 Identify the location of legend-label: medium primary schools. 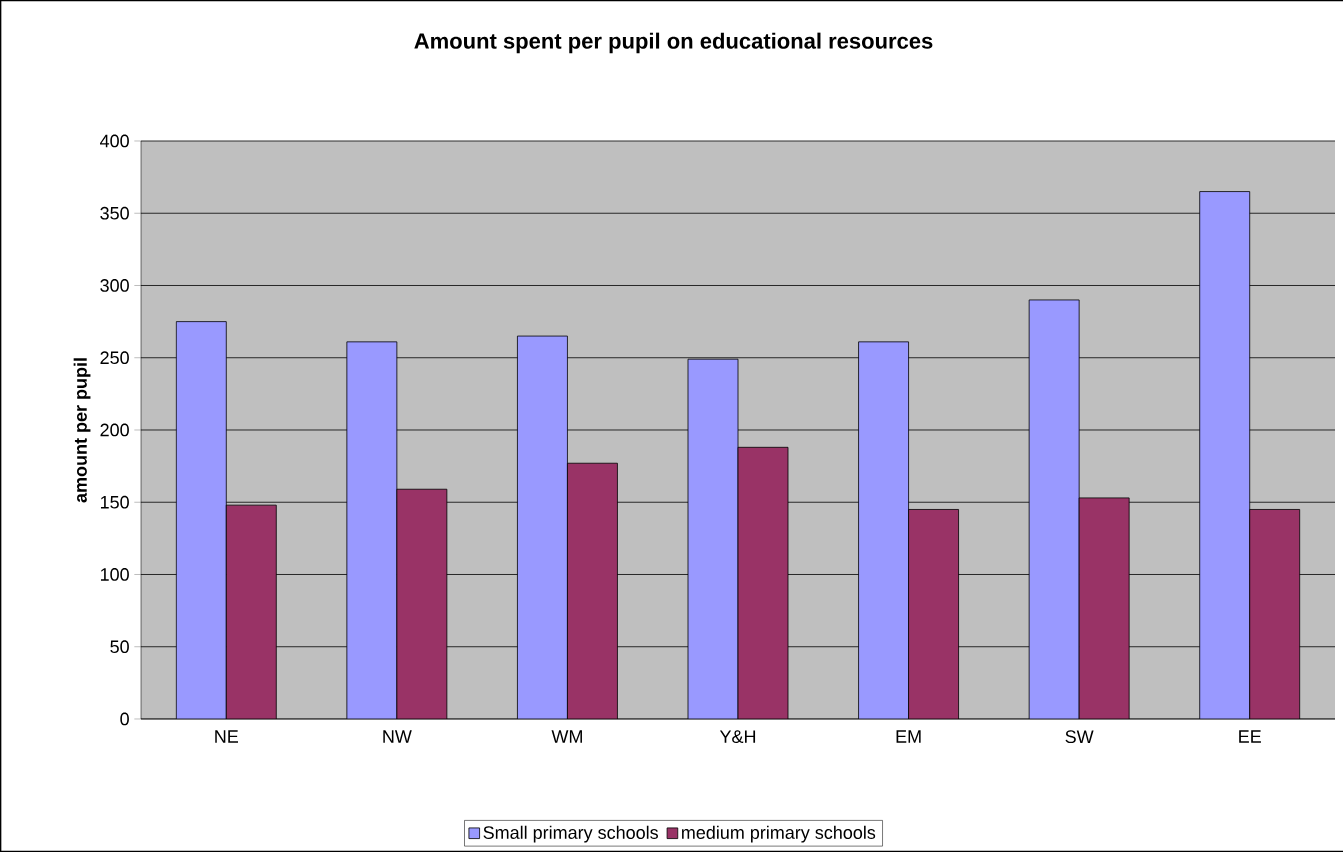
(779, 834).